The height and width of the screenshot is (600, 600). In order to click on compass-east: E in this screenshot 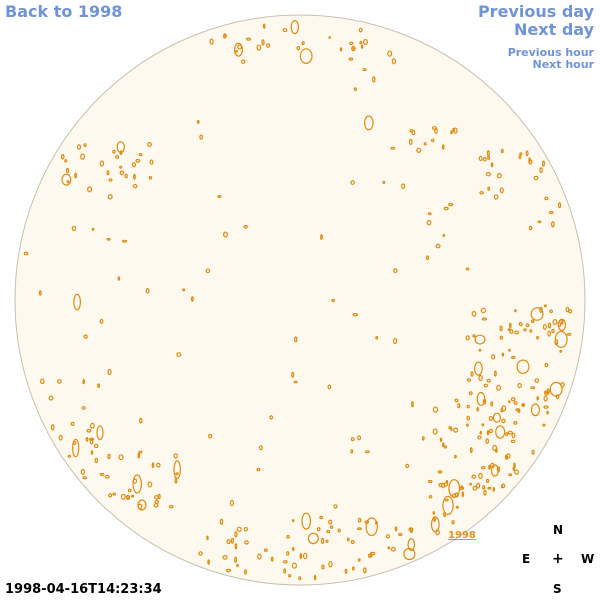, I will do `click(526, 559)`.